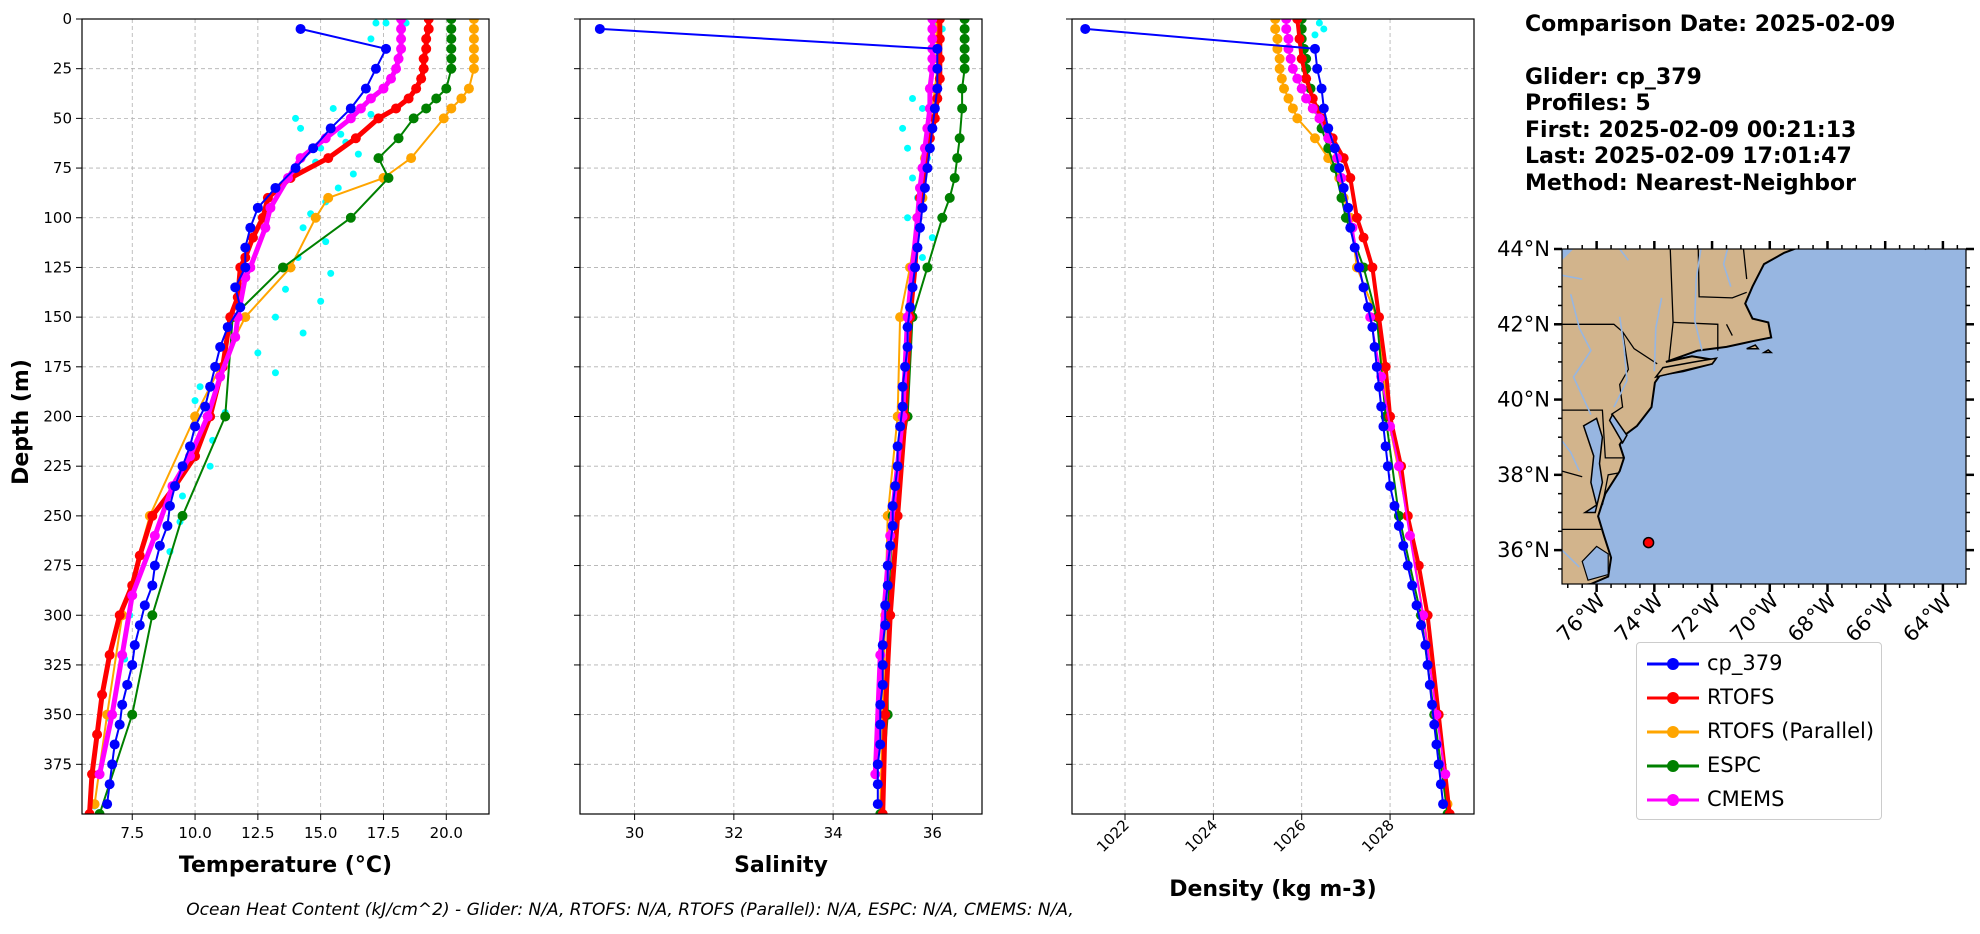  What do you see at coordinates (62, 69) in the screenshot?
I see `y-tick-label: 25` at bounding box center [62, 69].